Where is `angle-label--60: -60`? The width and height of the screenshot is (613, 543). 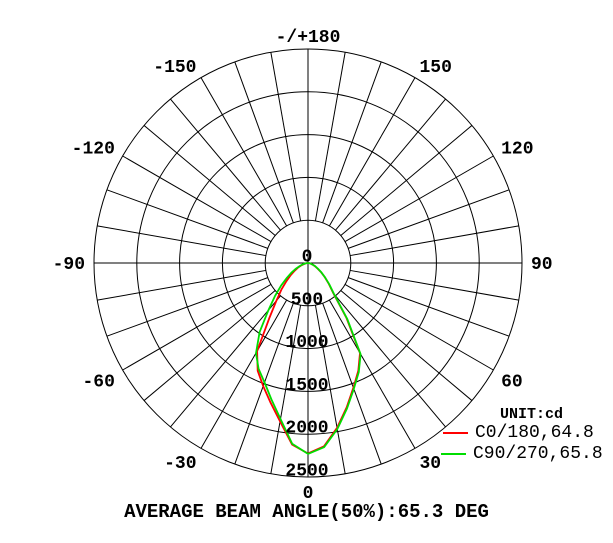
angle-label--60: -60 is located at coordinates (98, 383).